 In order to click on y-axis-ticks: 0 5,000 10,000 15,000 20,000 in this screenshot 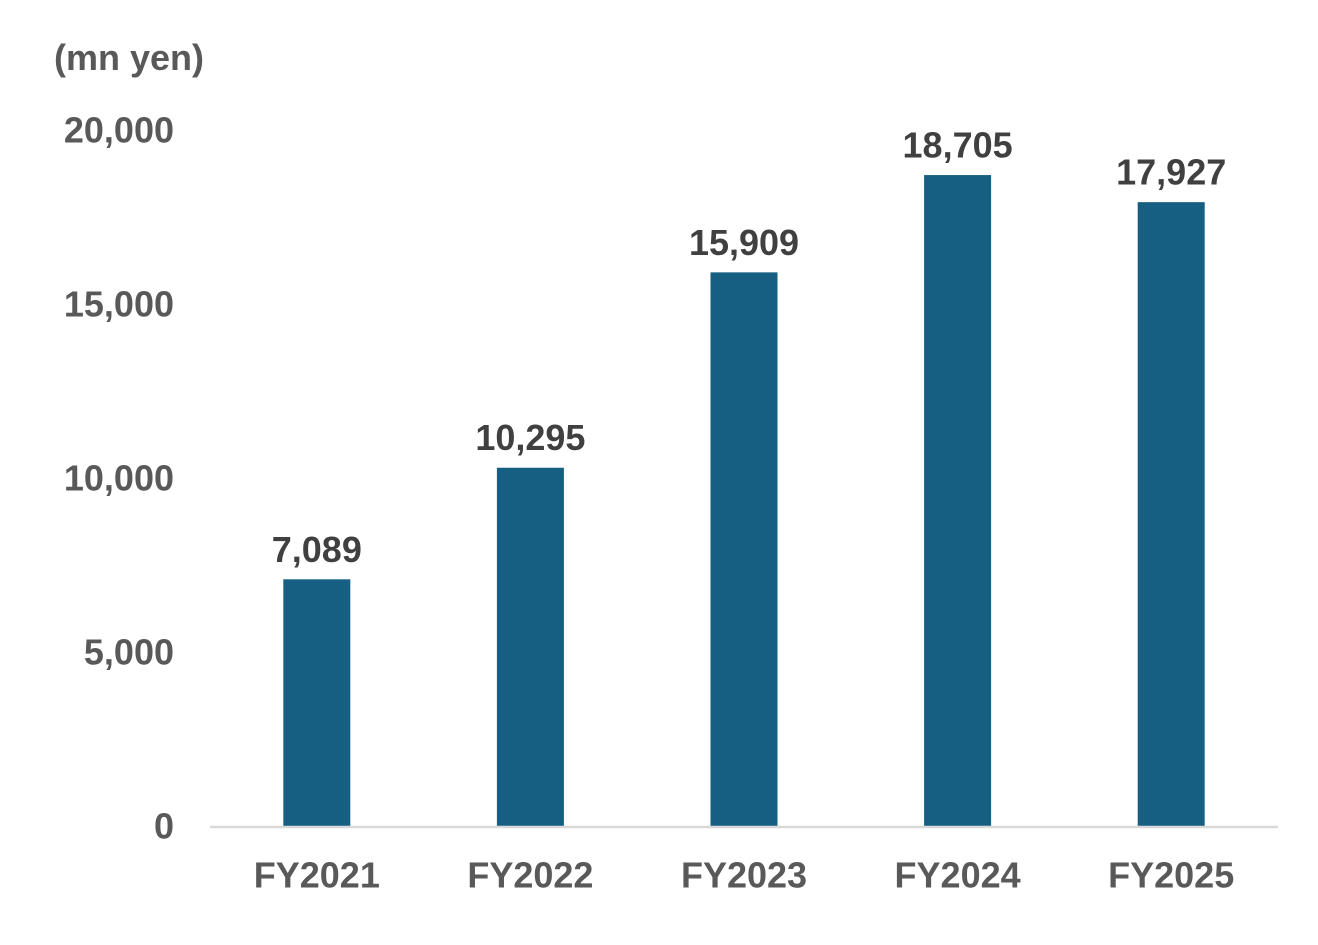, I will do `click(119, 478)`.